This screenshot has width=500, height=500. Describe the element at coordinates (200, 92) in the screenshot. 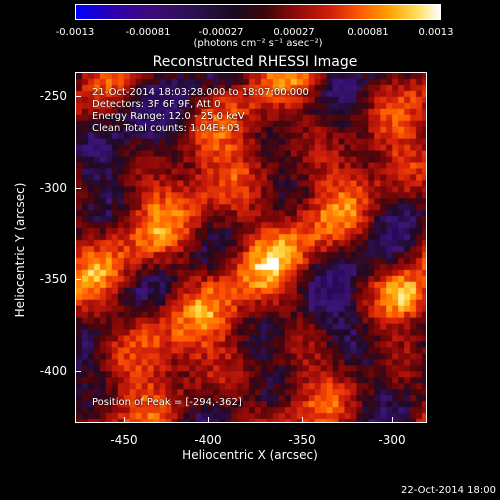

I see `info-time-range: 21-Oct-2014 18:03:28.000 to 18:07:00.000` at that location.